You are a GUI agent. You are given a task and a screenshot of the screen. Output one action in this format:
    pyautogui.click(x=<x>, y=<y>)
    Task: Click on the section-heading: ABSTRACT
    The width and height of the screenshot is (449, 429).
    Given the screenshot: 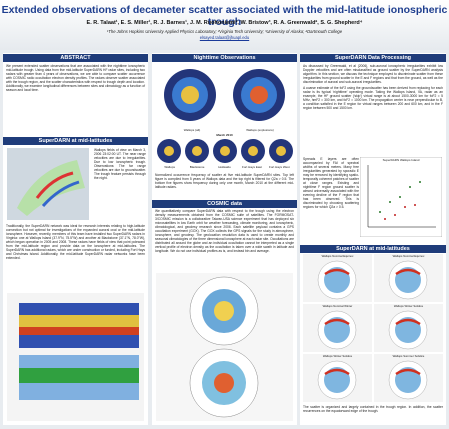 What is the action you would take?
    pyautogui.click(x=75, y=58)
    